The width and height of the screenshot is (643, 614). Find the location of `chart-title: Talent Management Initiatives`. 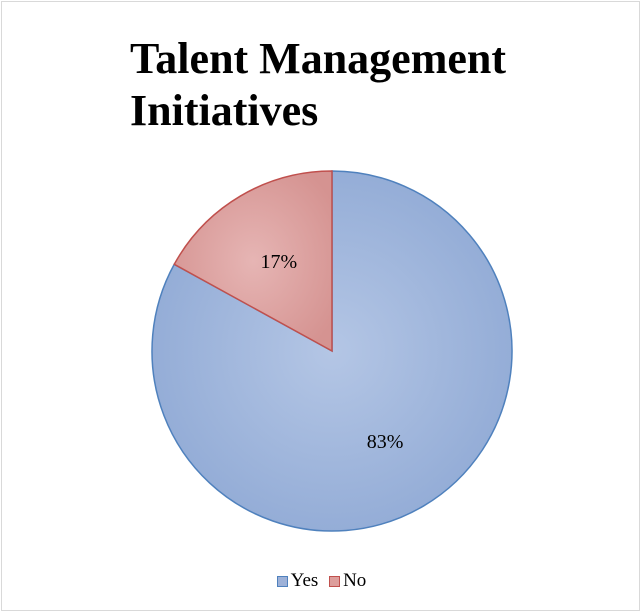

chart-title: Talent Management Initiatives is located at coordinates (318, 84).